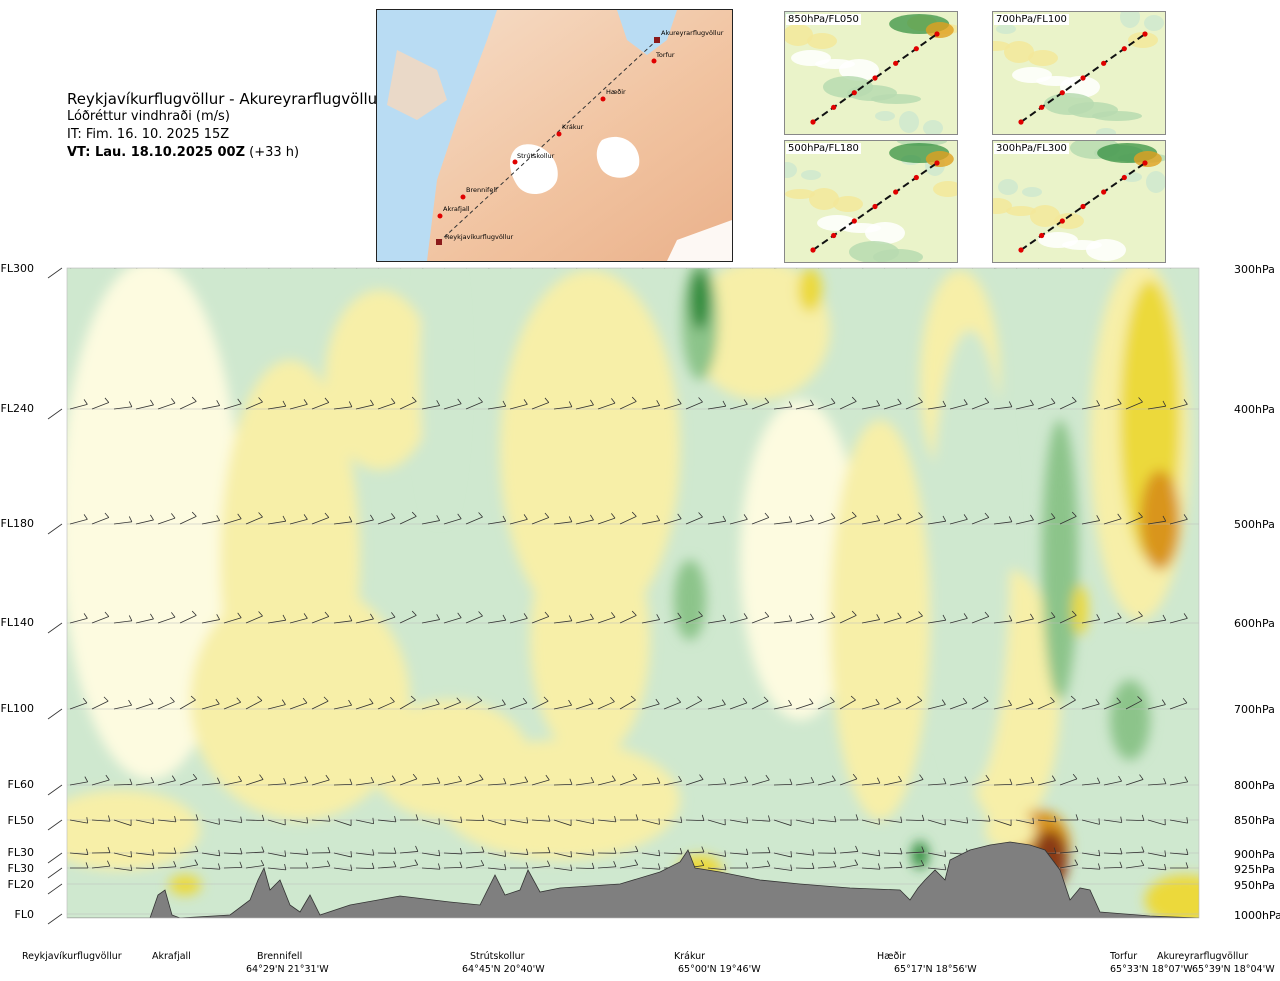 The height and width of the screenshot is (981, 1280). What do you see at coordinates (1254, 409) in the screenshot?
I see `y-right-label: 400hPa` at bounding box center [1254, 409].